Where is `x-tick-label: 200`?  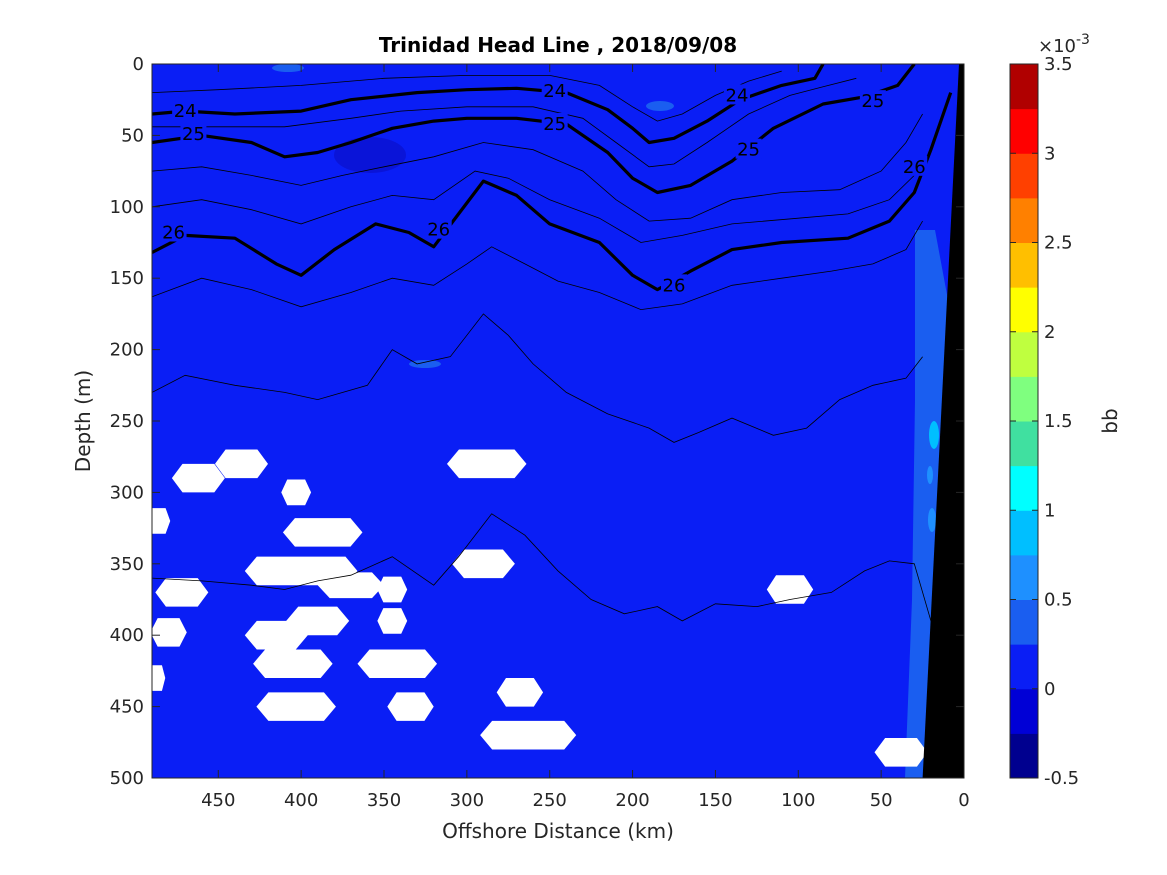
x-tick-label: 200 is located at coordinates (632, 800).